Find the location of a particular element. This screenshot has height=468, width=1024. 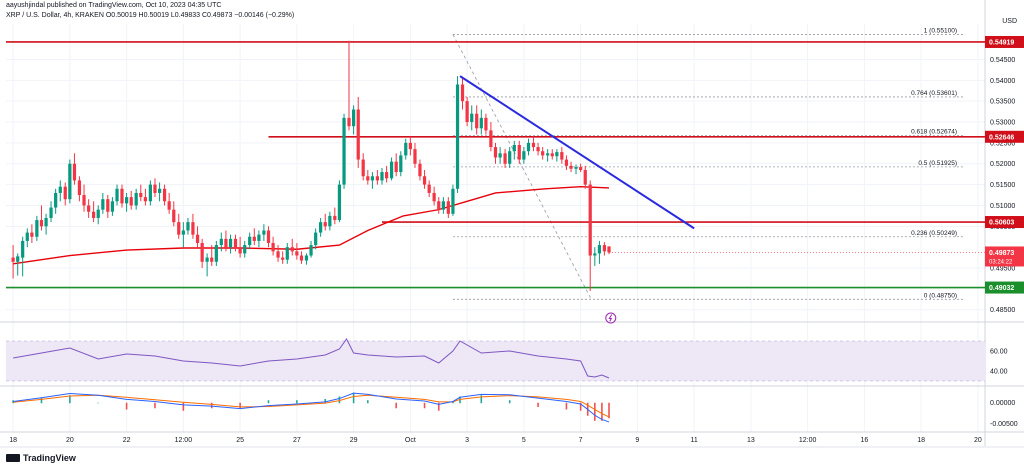

time-tick-label: 29 is located at coordinates (354, 440).